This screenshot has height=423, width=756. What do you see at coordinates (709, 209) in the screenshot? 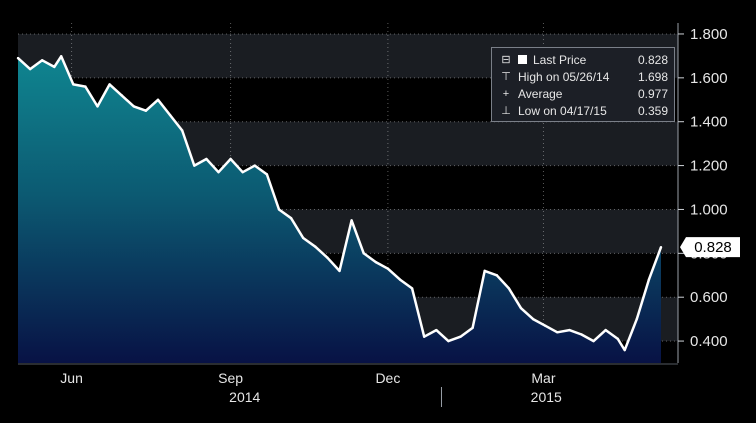
I see `y-tick-label: 1.000` at bounding box center [709, 209].